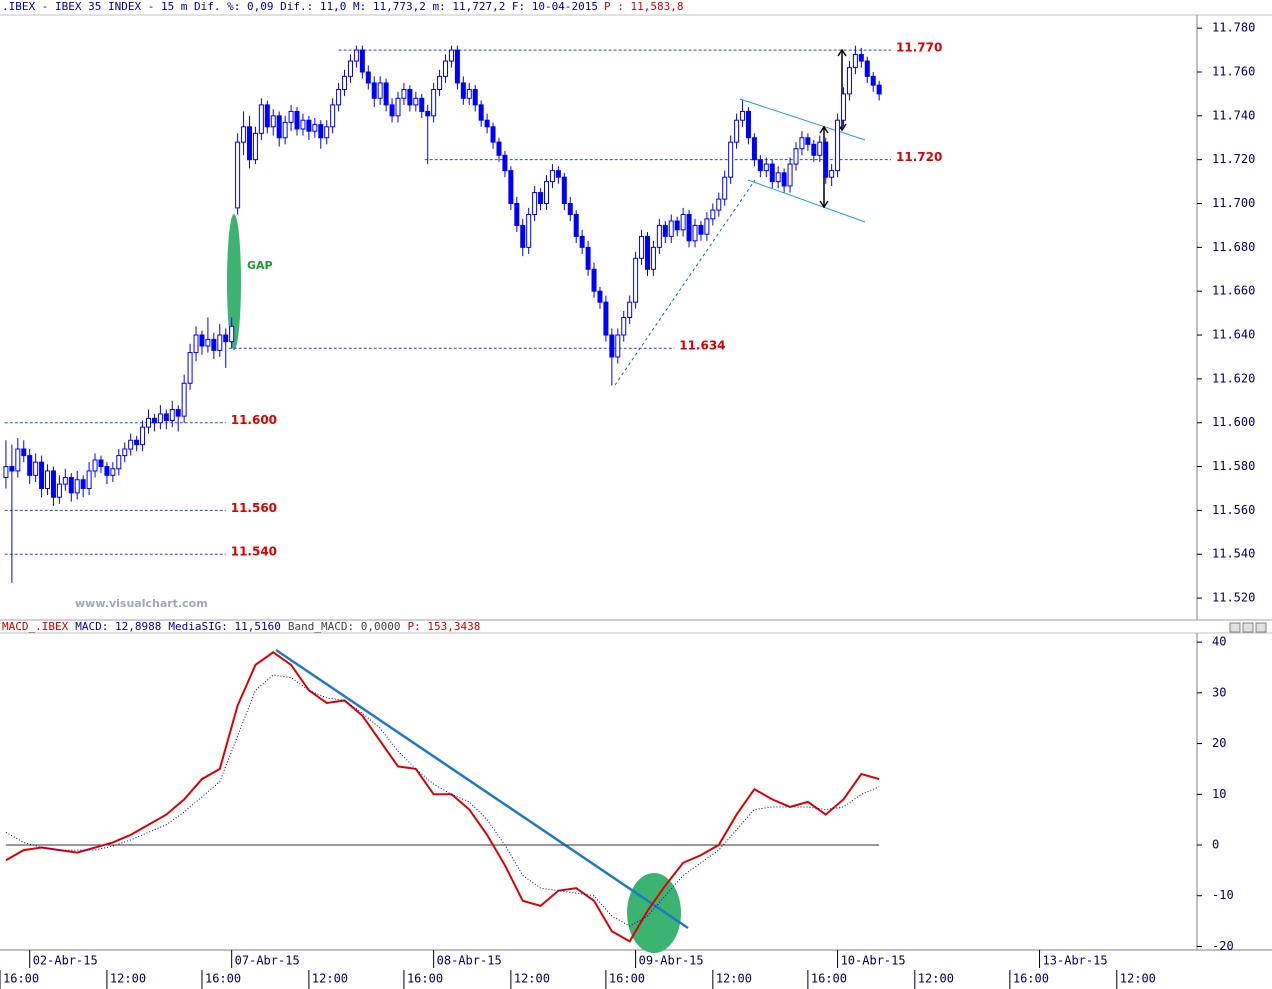  I want to click on y-tick-label: 11.540, so click(1233, 554).